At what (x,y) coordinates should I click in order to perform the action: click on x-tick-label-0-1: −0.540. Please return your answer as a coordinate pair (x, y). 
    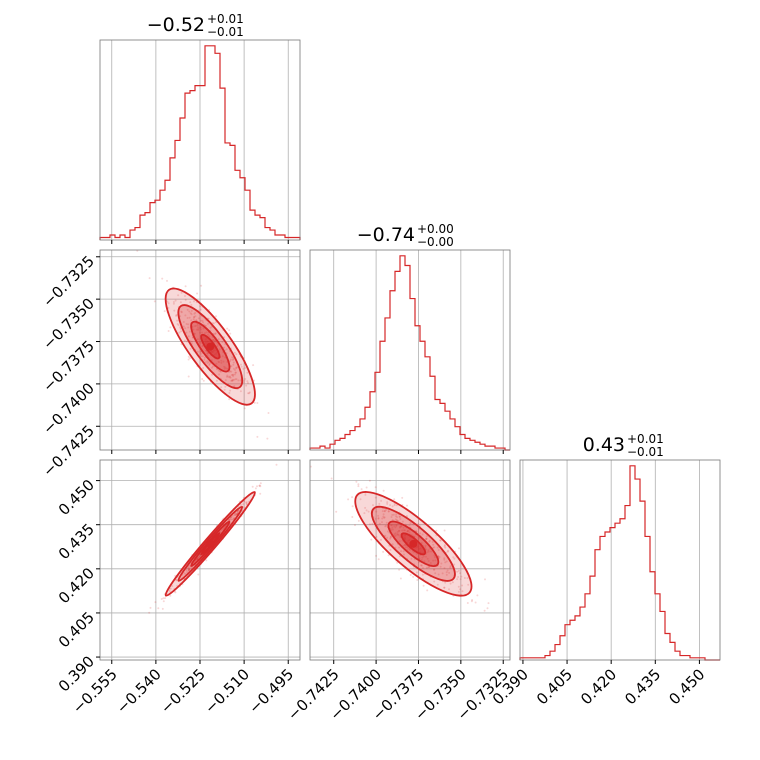
    Looking at the image, I should click on (139, 691).